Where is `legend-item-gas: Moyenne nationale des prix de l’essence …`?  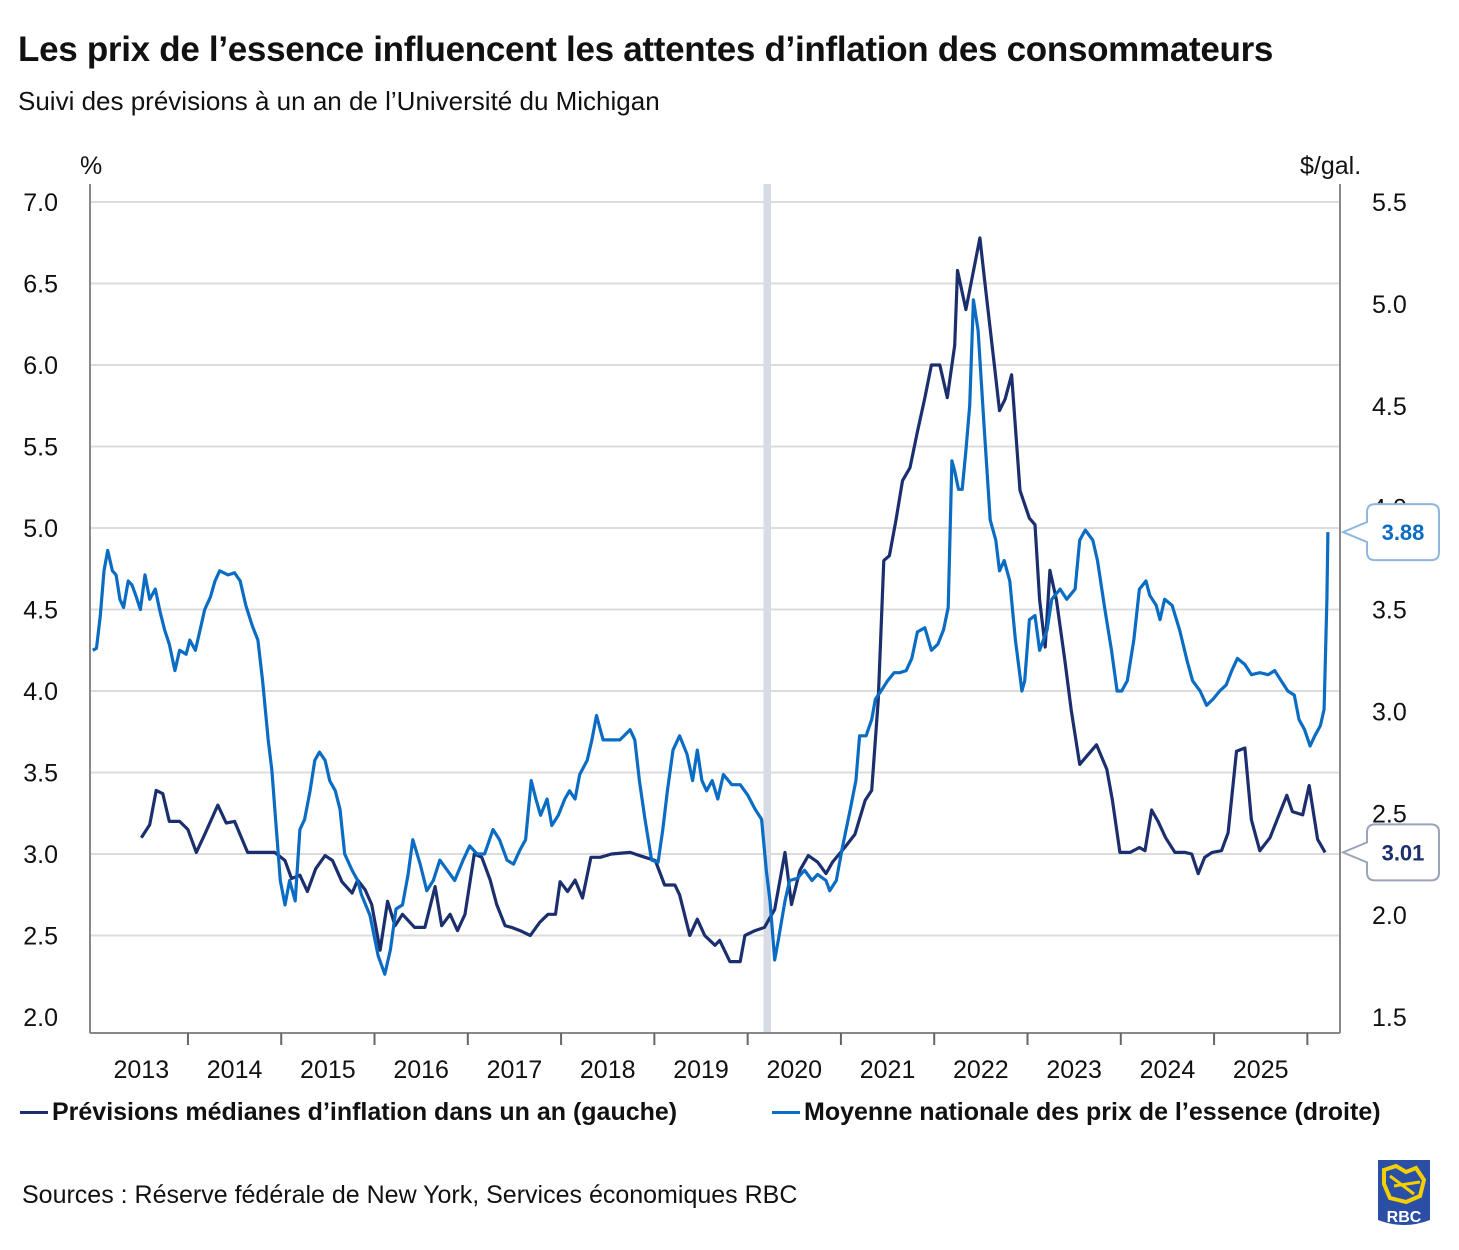
legend-item-gas: Moyenne nationale des prix de l’essence … is located at coordinates (1076, 1112).